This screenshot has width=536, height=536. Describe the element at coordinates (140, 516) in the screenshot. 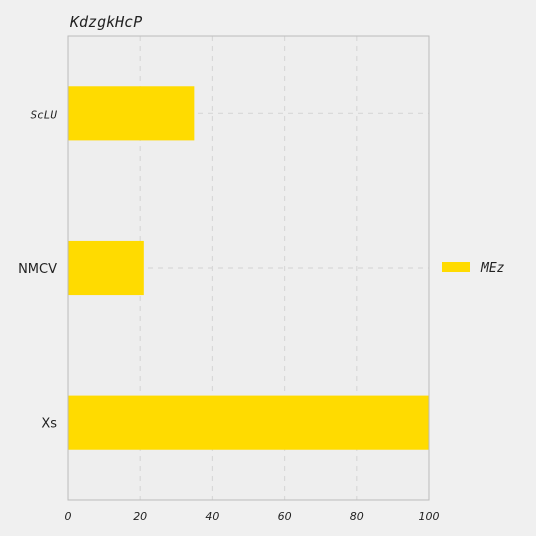

I see `x-tick-label: 20` at that location.